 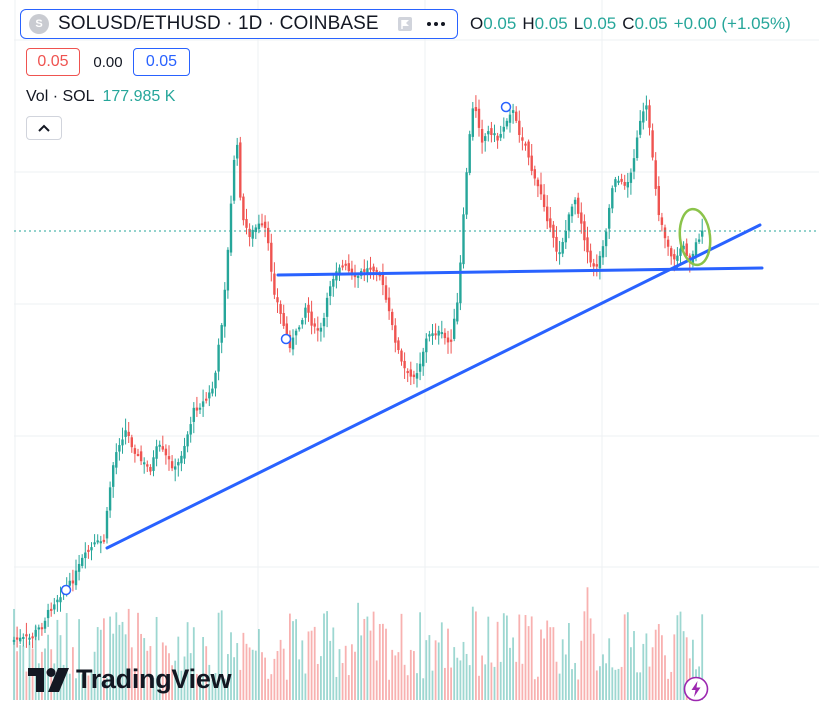 I want to click on ohlc-values: O0.05 H0.05 L0.05 C0.05 +0.00 (+1.05%), so click(x=633, y=24).